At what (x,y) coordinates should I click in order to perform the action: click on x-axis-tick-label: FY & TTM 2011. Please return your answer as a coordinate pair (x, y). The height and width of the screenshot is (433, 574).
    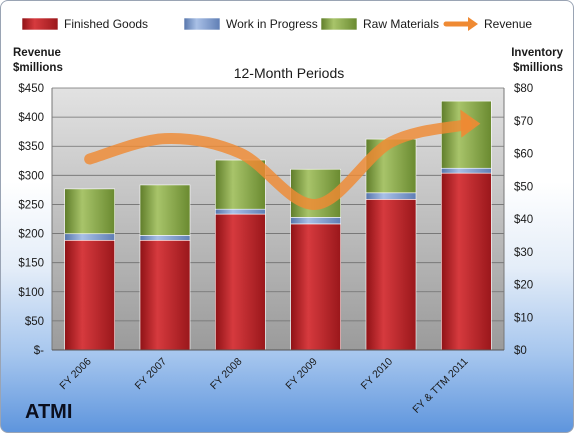
    Looking at the image, I should click on (440, 386).